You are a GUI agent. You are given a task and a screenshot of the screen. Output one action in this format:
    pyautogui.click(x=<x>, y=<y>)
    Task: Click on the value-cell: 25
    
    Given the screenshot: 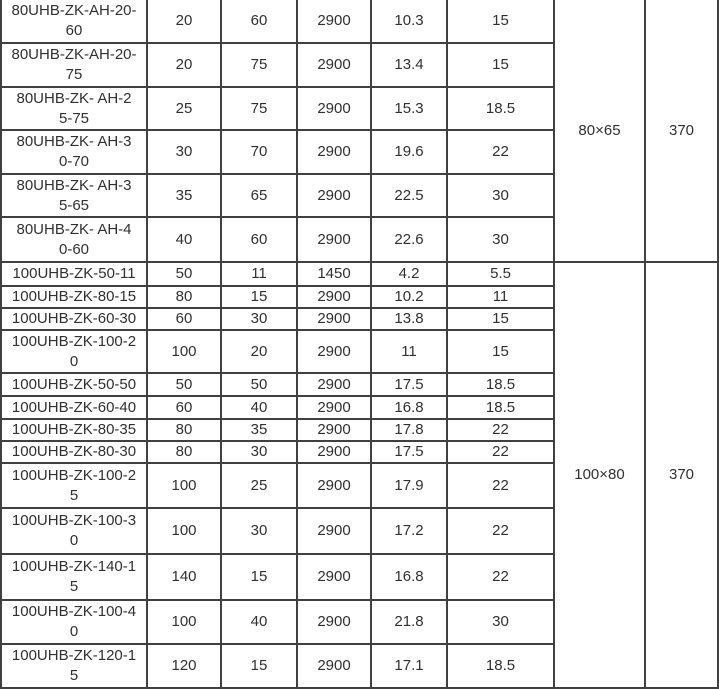 What is the action you would take?
    pyautogui.click(x=184, y=108)
    